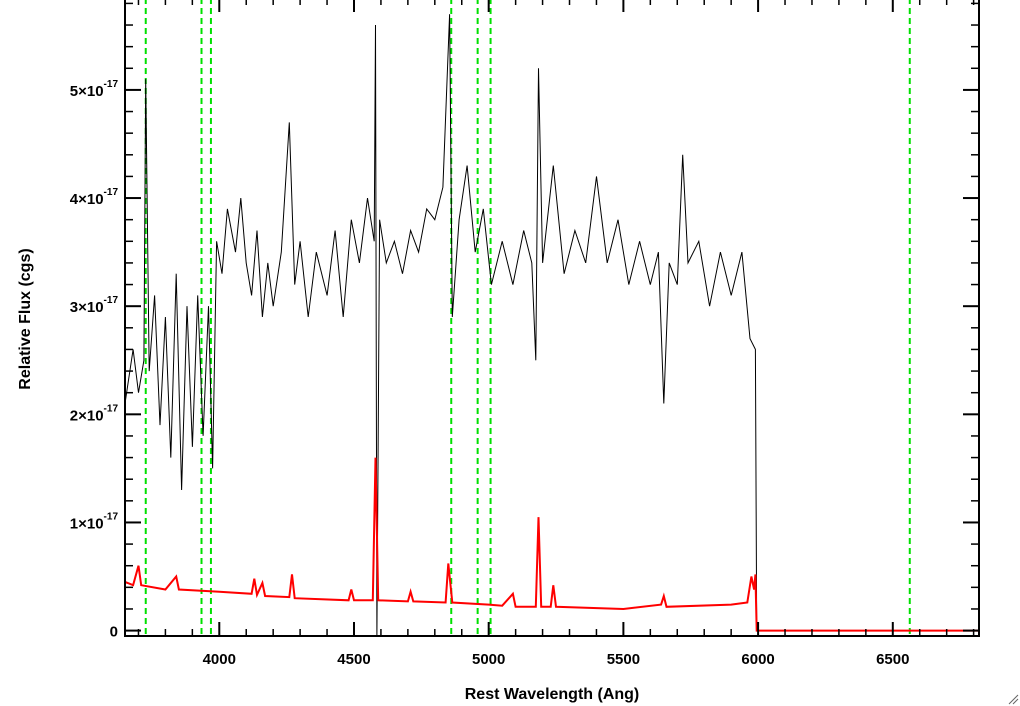 The width and height of the screenshot is (1020, 706). What do you see at coordinates (1013, 699) in the screenshot?
I see `resize-grip-icon` at bounding box center [1013, 699].